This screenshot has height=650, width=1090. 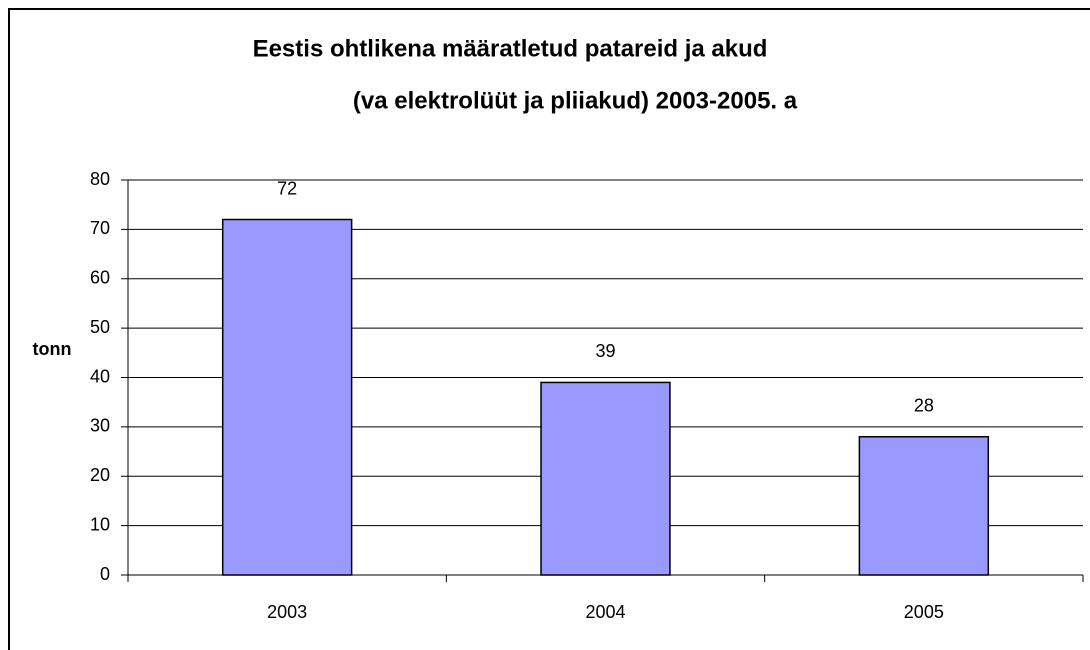 What do you see at coordinates (100, 426) in the screenshot?
I see `y-tick-label: 30` at bounding box center [100, 426].